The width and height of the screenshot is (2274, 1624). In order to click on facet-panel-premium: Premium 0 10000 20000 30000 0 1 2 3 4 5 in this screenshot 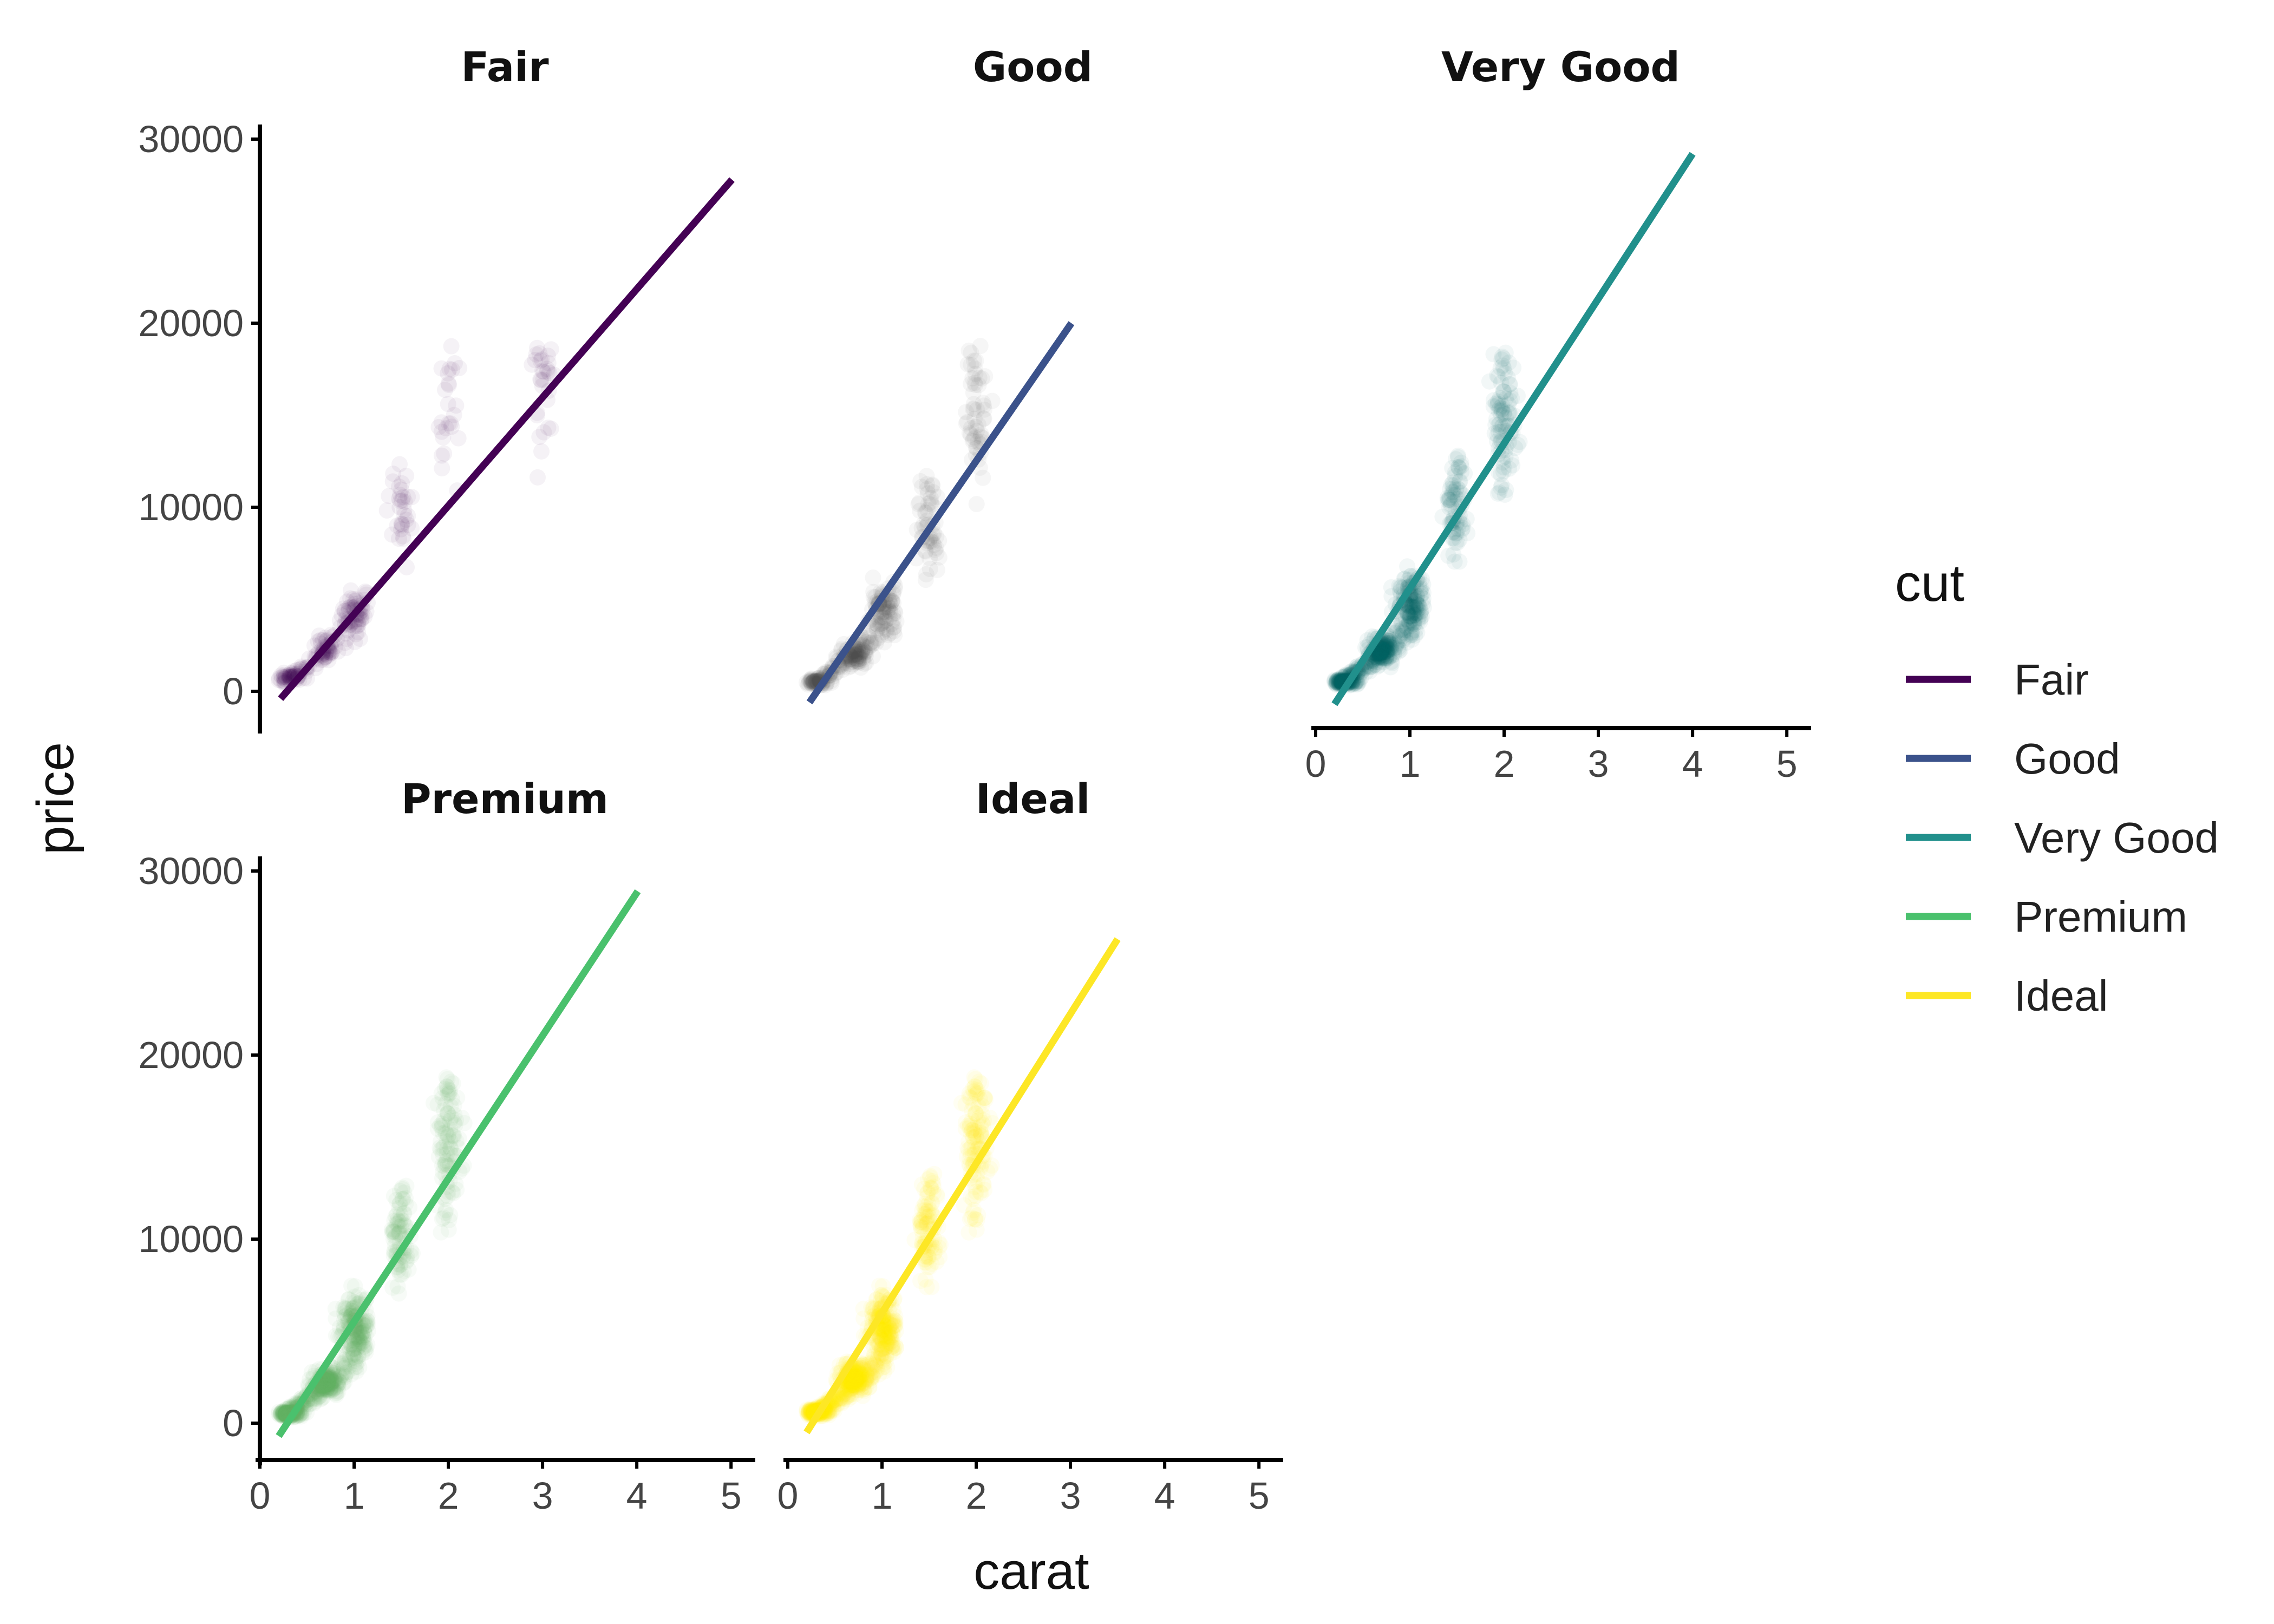, I will do `click(447, 1146)`.